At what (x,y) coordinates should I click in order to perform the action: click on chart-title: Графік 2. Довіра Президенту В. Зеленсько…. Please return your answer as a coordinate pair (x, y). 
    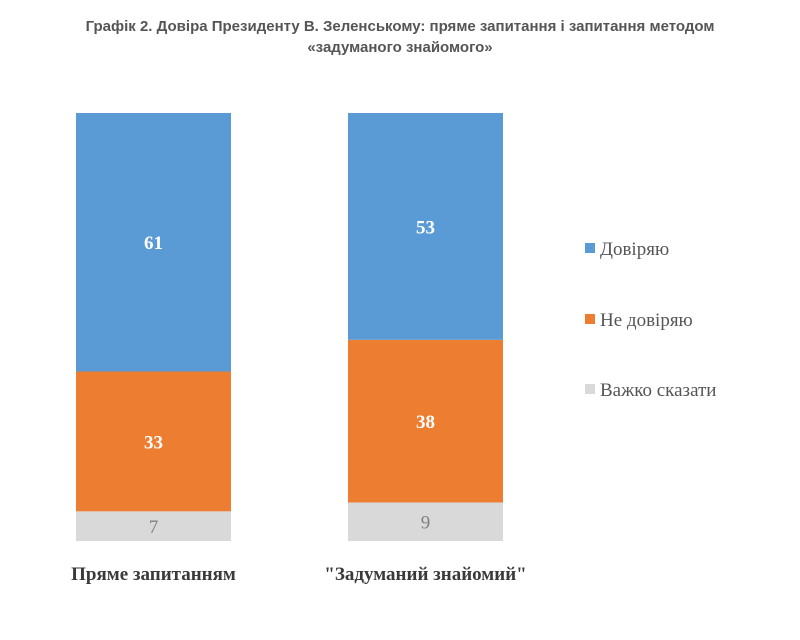
    Looking at the image, I should click on (400, 37).